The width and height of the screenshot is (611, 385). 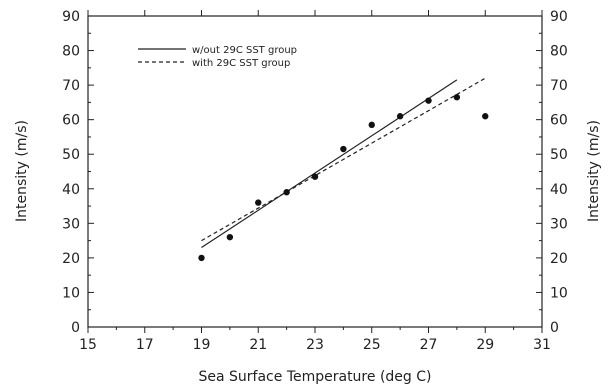 What do you see at coordinates (559, 259) in the screenshot?
I see `y-tick-label-right: 20` at bounding box center [559, 259].